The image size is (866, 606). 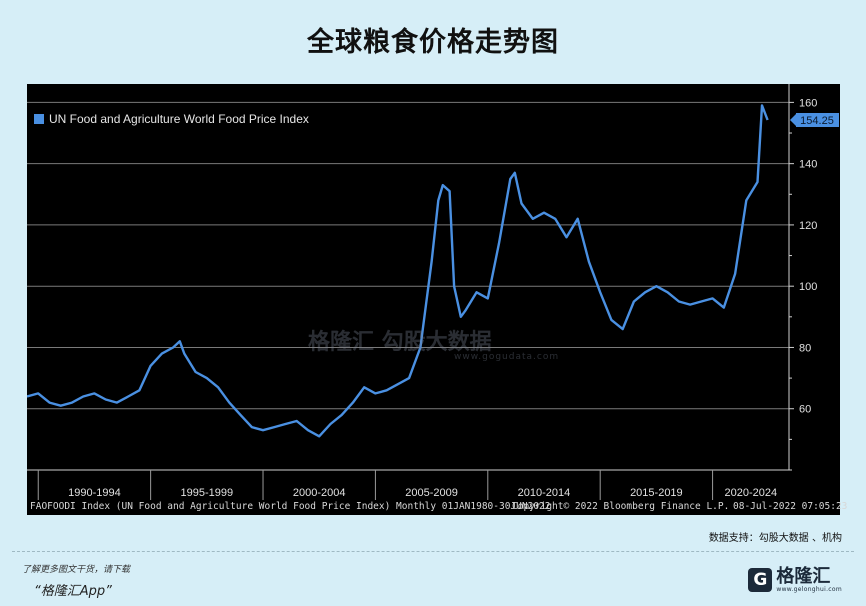 I want to click on x-tick-label-2010-2014: 2010-2014, so click(x=544, y=493).